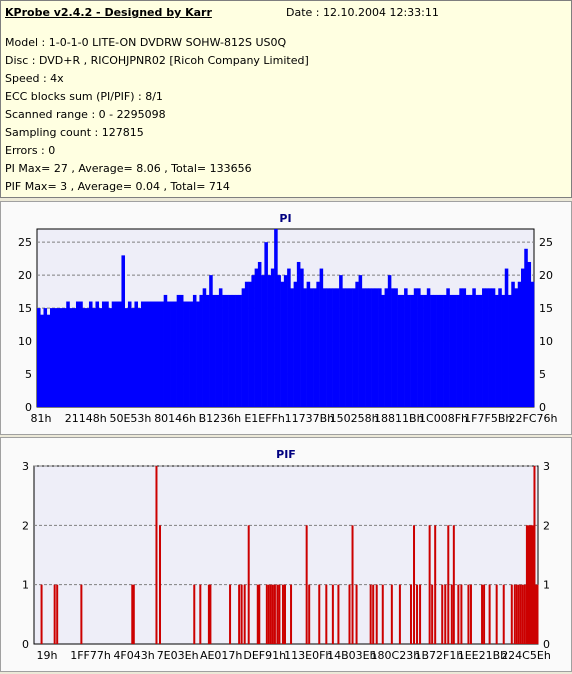 The width and height of the screenshot is (572, 674). Describe the element at coordinates (28, 407) in the screenshot. I see `pi-ytick-left-label: 0` at that location.